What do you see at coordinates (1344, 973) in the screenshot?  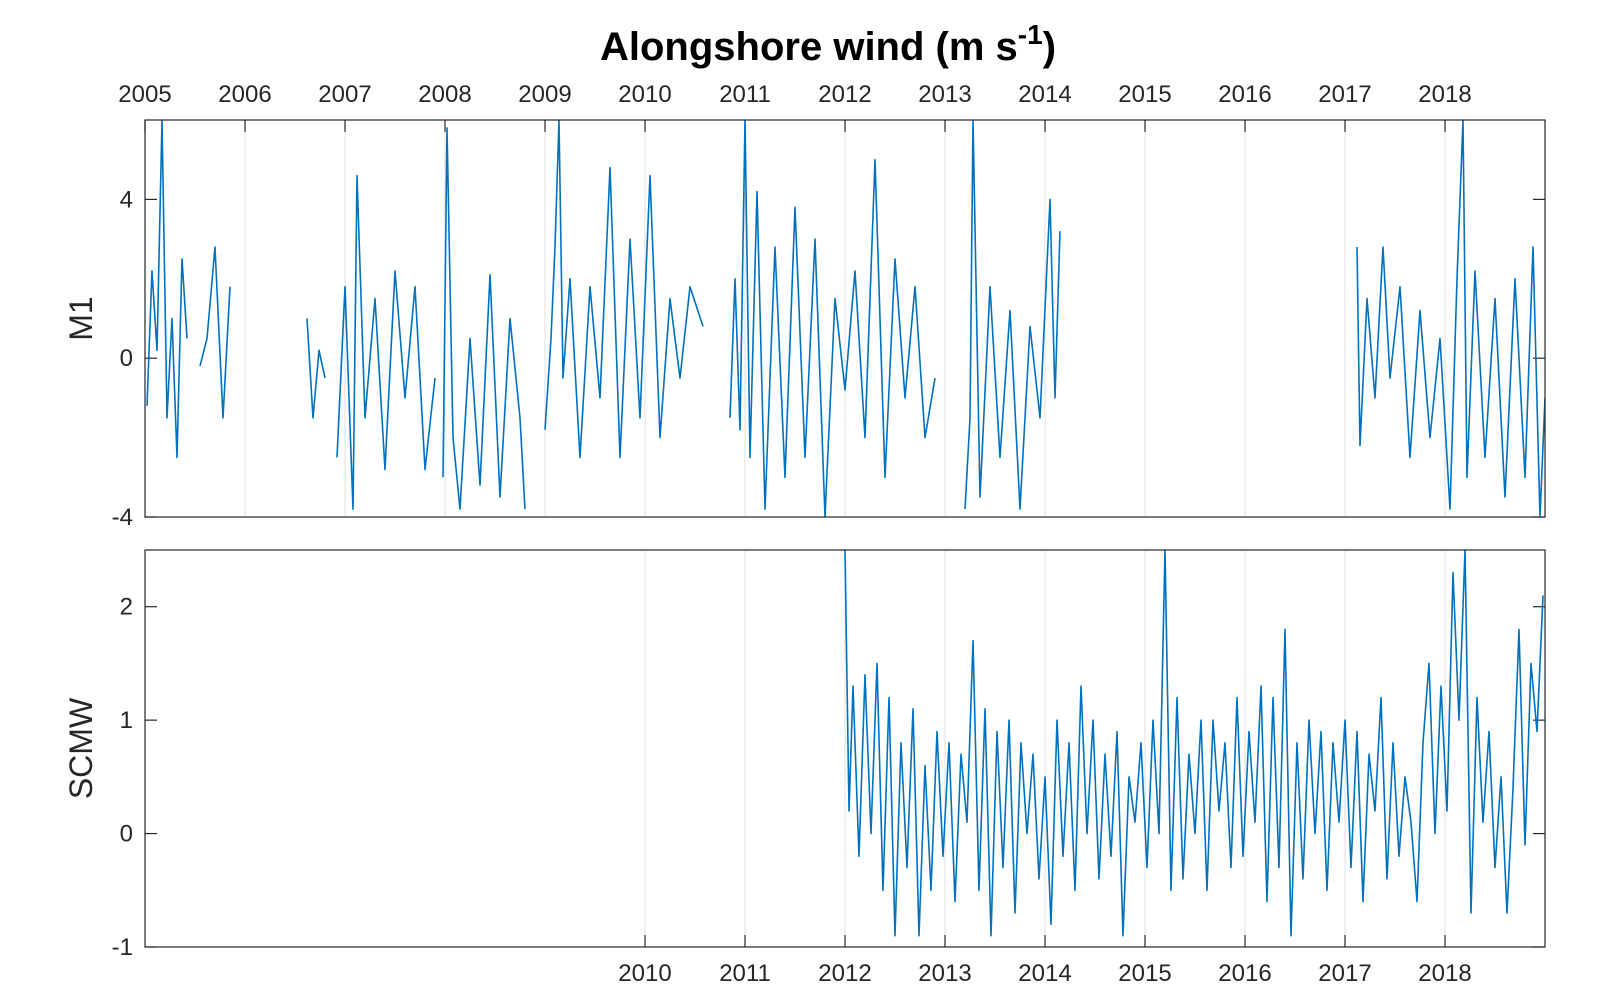 I see `scmw-x-tick-label: 2017` at bounding box center [1344, 973].